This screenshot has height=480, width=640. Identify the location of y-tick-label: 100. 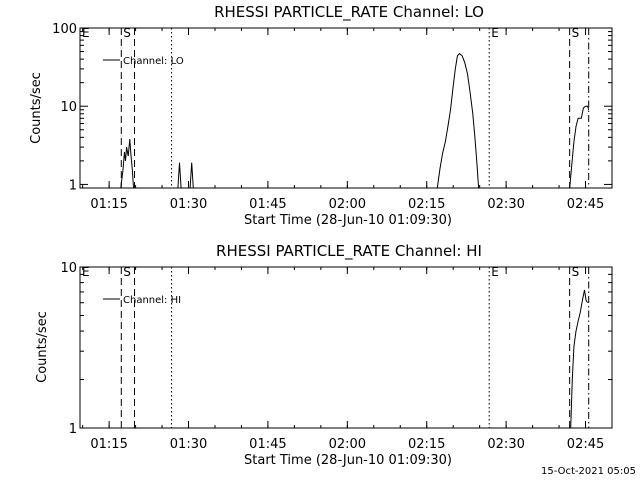
(64, 29).